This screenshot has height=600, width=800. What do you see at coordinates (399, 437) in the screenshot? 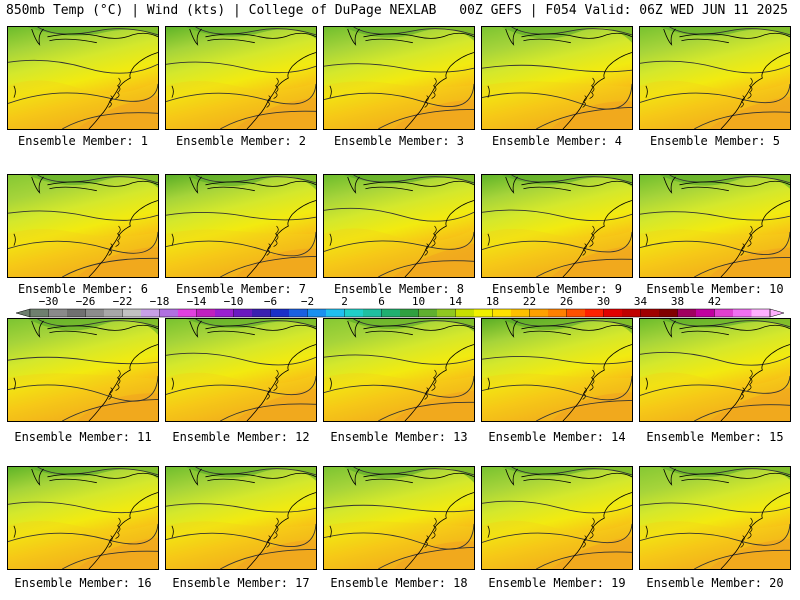
I see `ensemble-member-label: Ensemble Member: 13` at bounding box center [399, 437].